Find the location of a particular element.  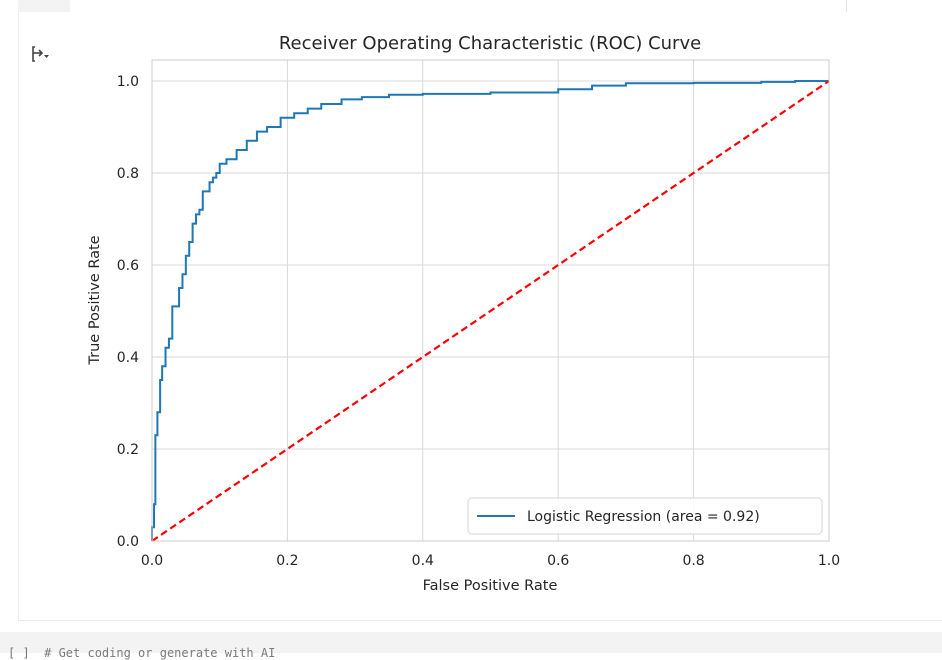

x-tick-label: 1.0 is located at coordinates (829, 561).